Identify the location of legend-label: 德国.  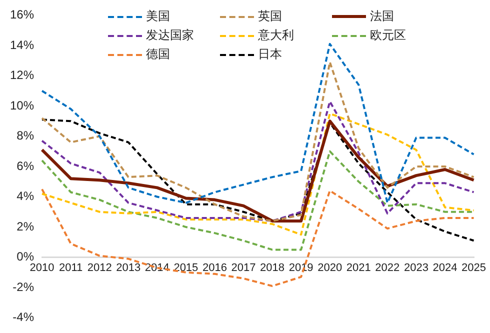
(158, 54).